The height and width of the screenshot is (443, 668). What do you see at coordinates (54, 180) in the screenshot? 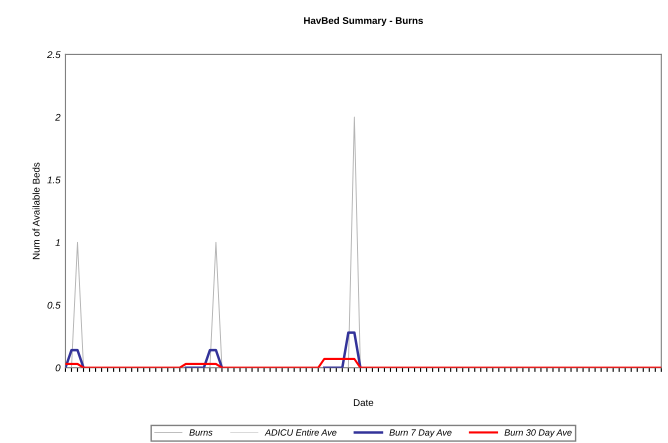
I see `y-tick-label: 1.5` at bounding box center [54, 180].